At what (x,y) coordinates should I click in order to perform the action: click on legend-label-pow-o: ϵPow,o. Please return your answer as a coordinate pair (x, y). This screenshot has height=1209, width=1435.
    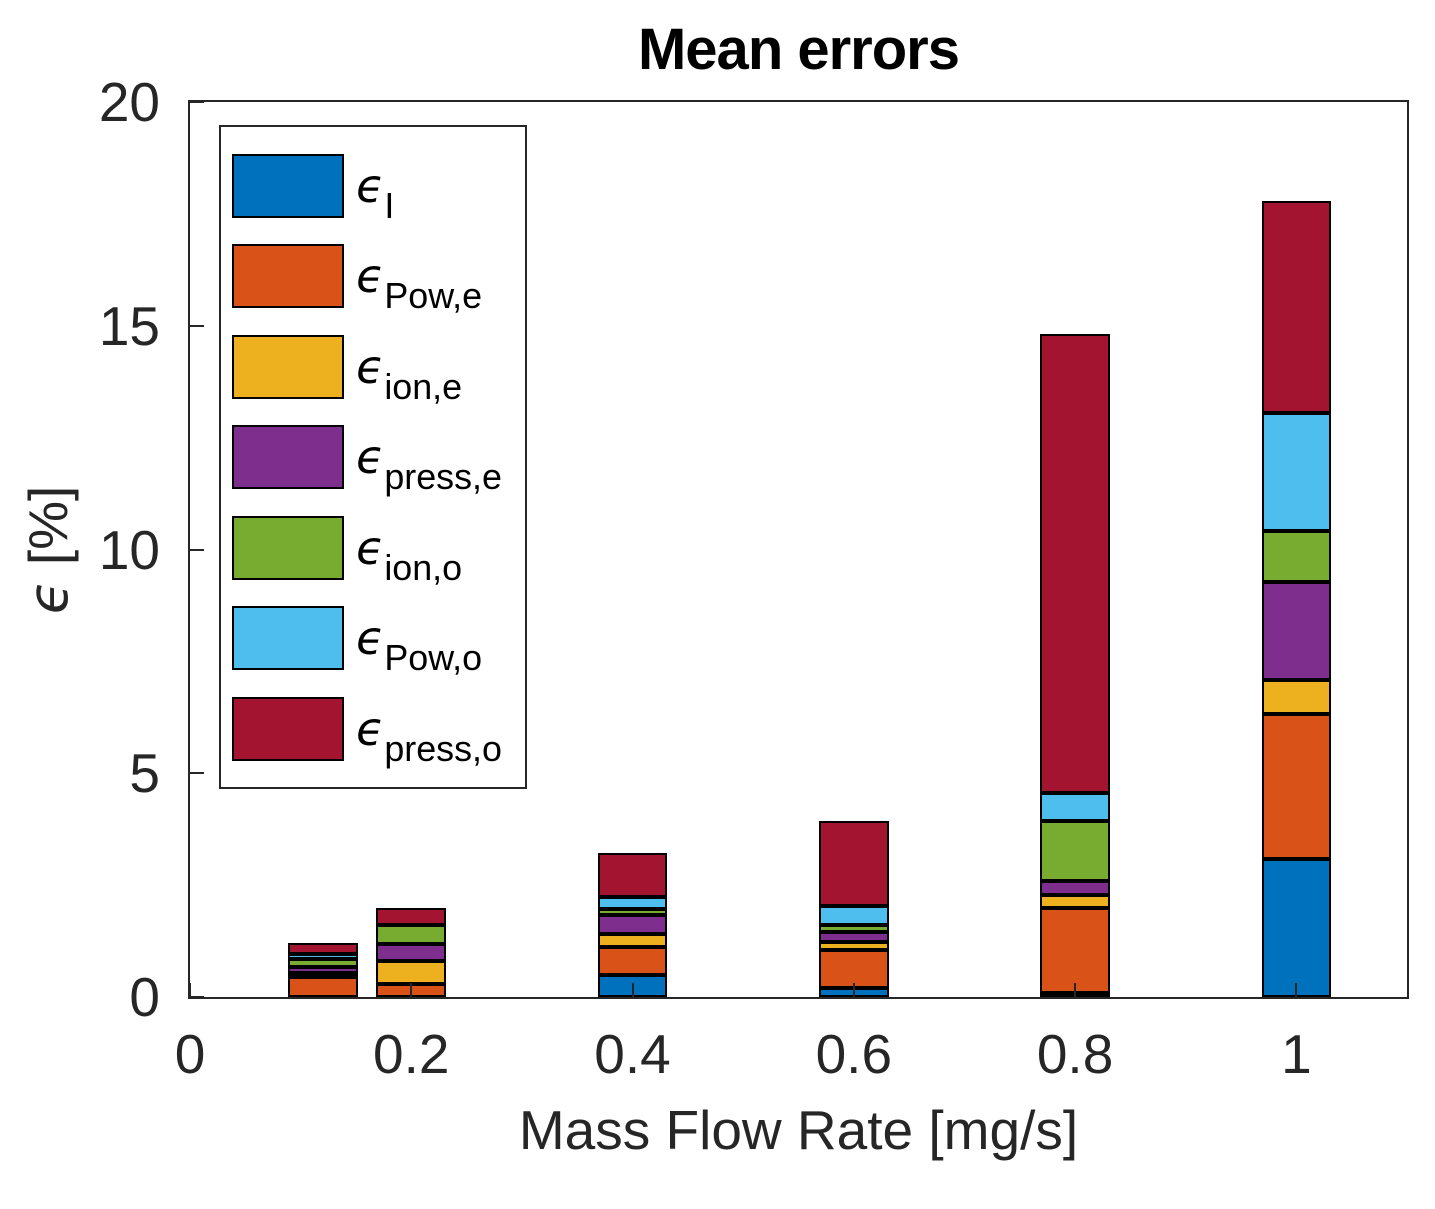
    Looking at the image, I should click on (419, 643).